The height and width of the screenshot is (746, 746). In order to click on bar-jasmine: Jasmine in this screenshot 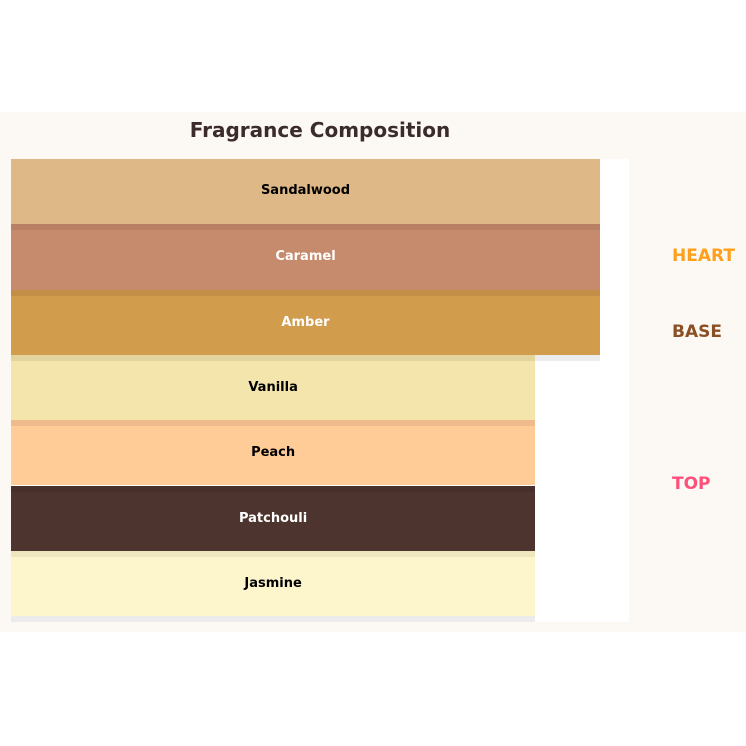, I will do `click(273, 583)`.